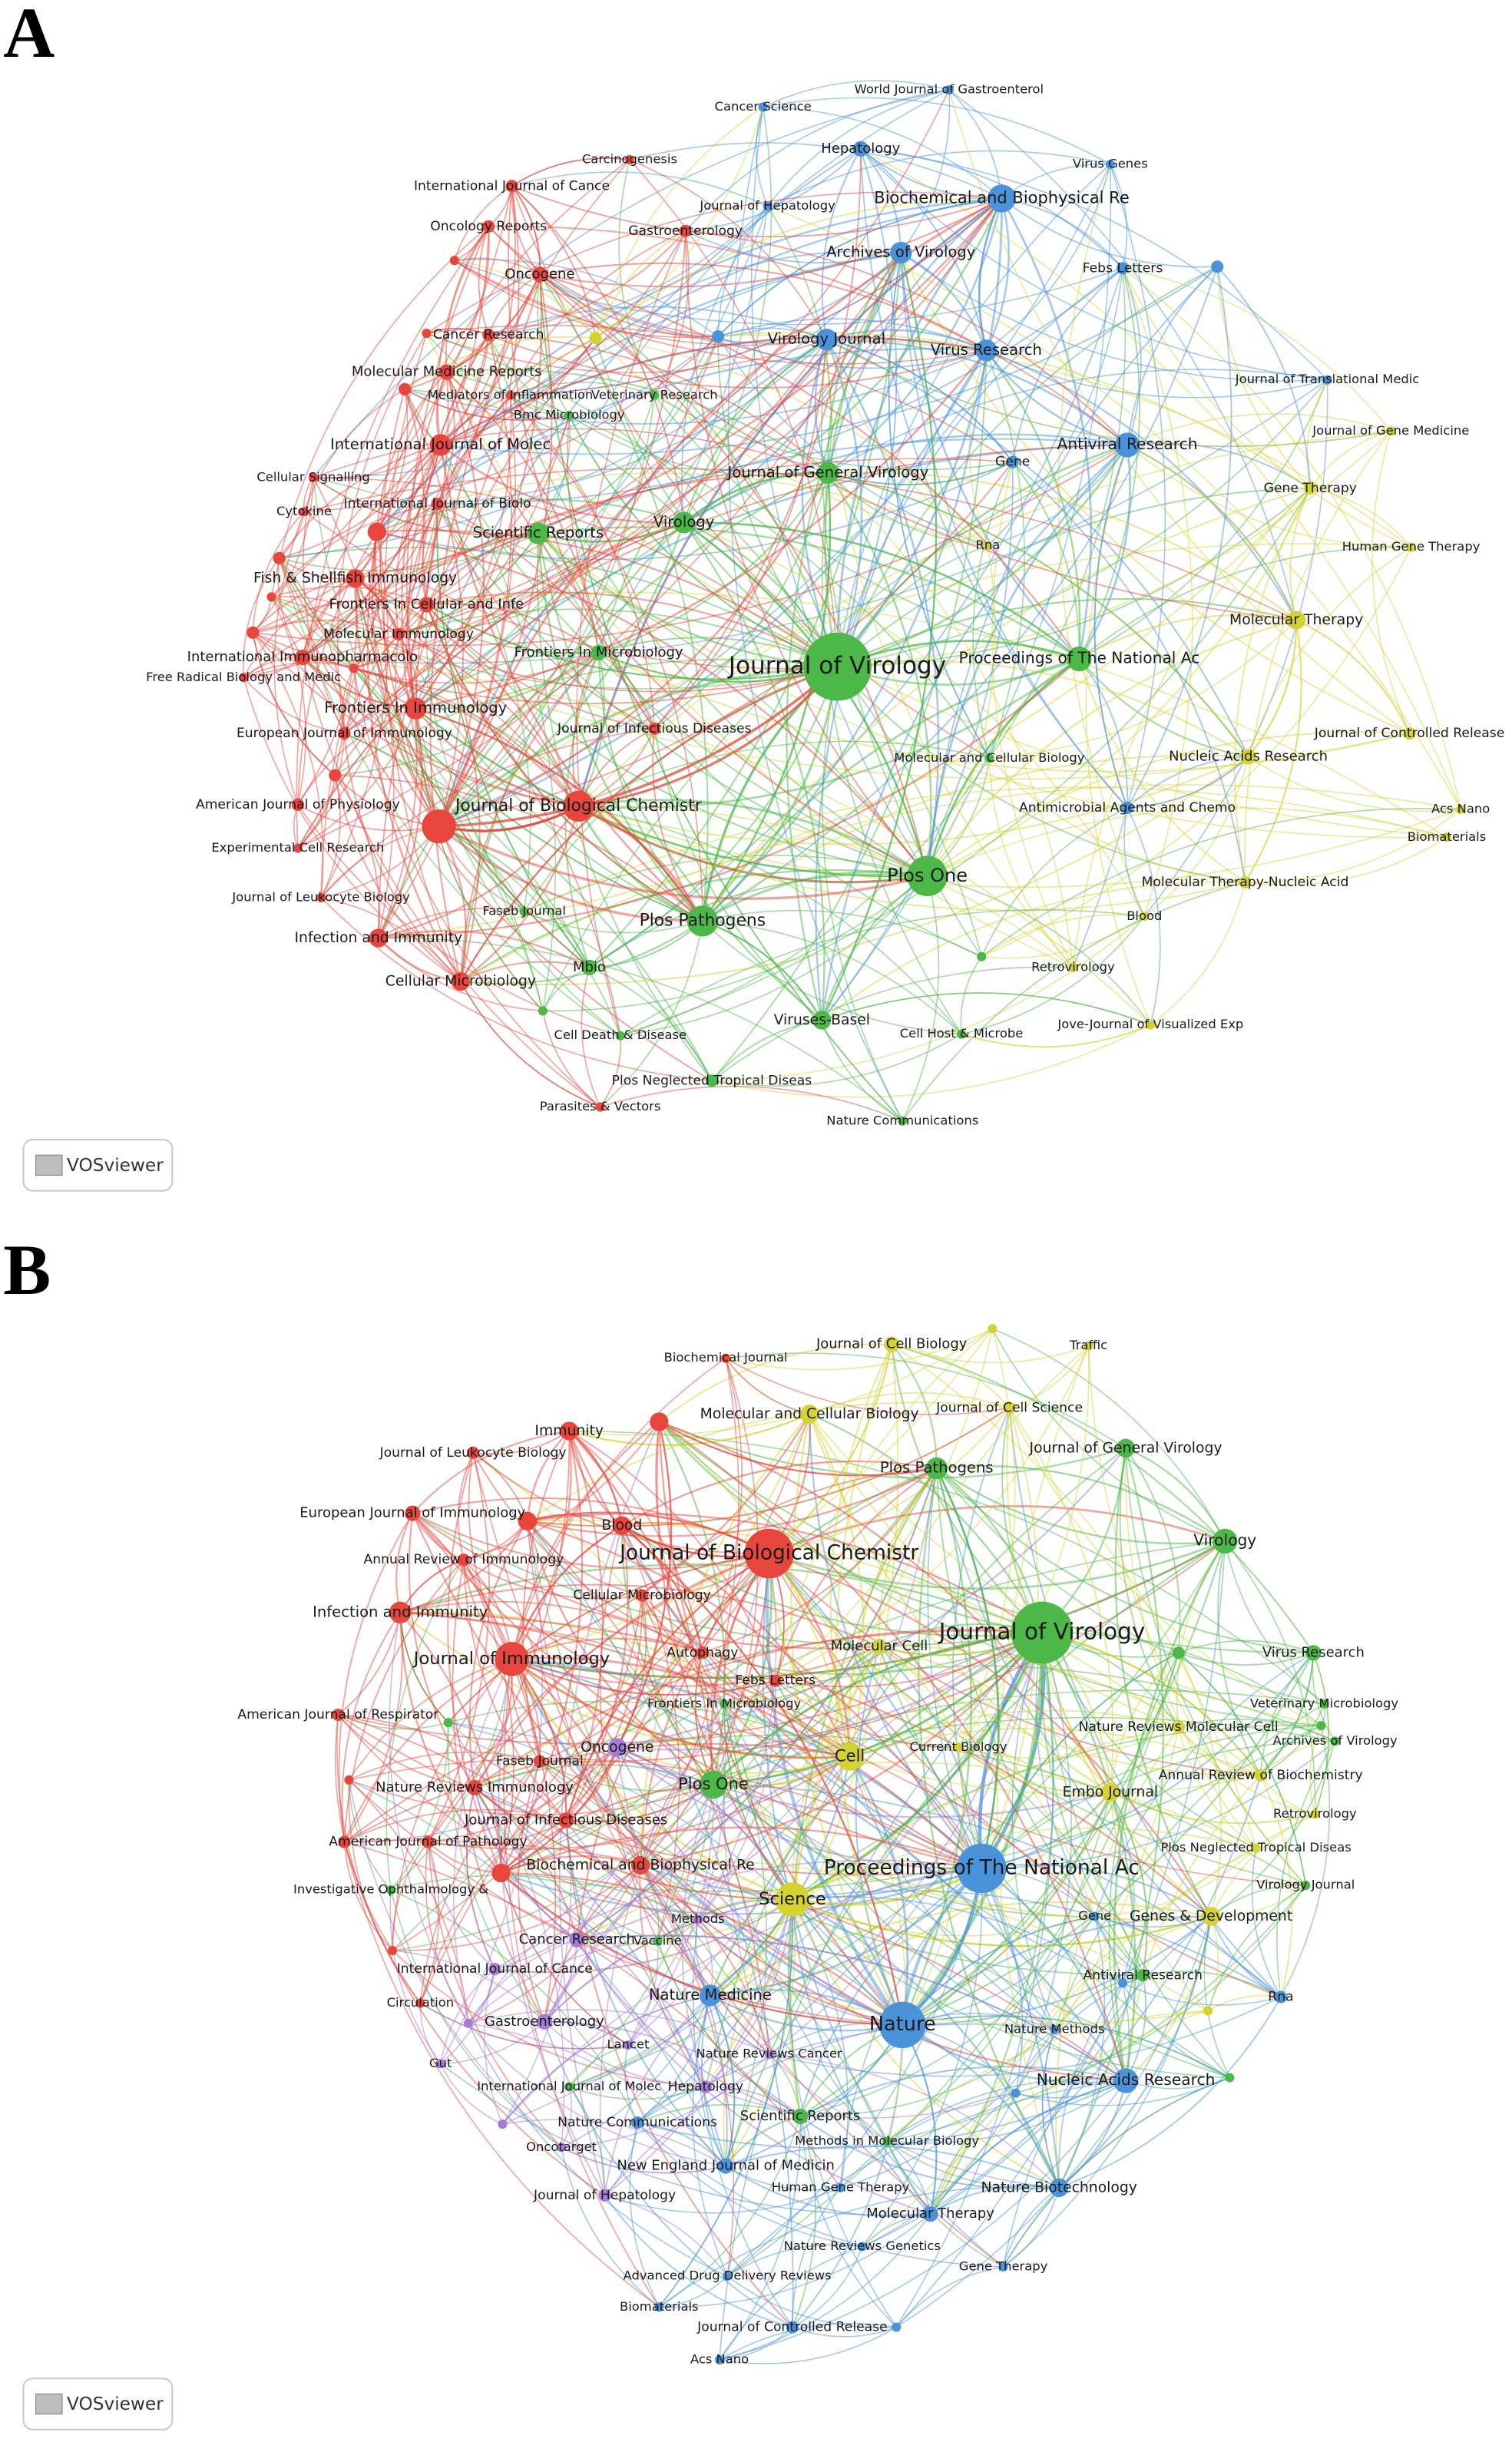  What do you see at coordinates (628, 2044) in the screenshot?
I see `node-label: Lancet` at bounding box center [628, 2044].